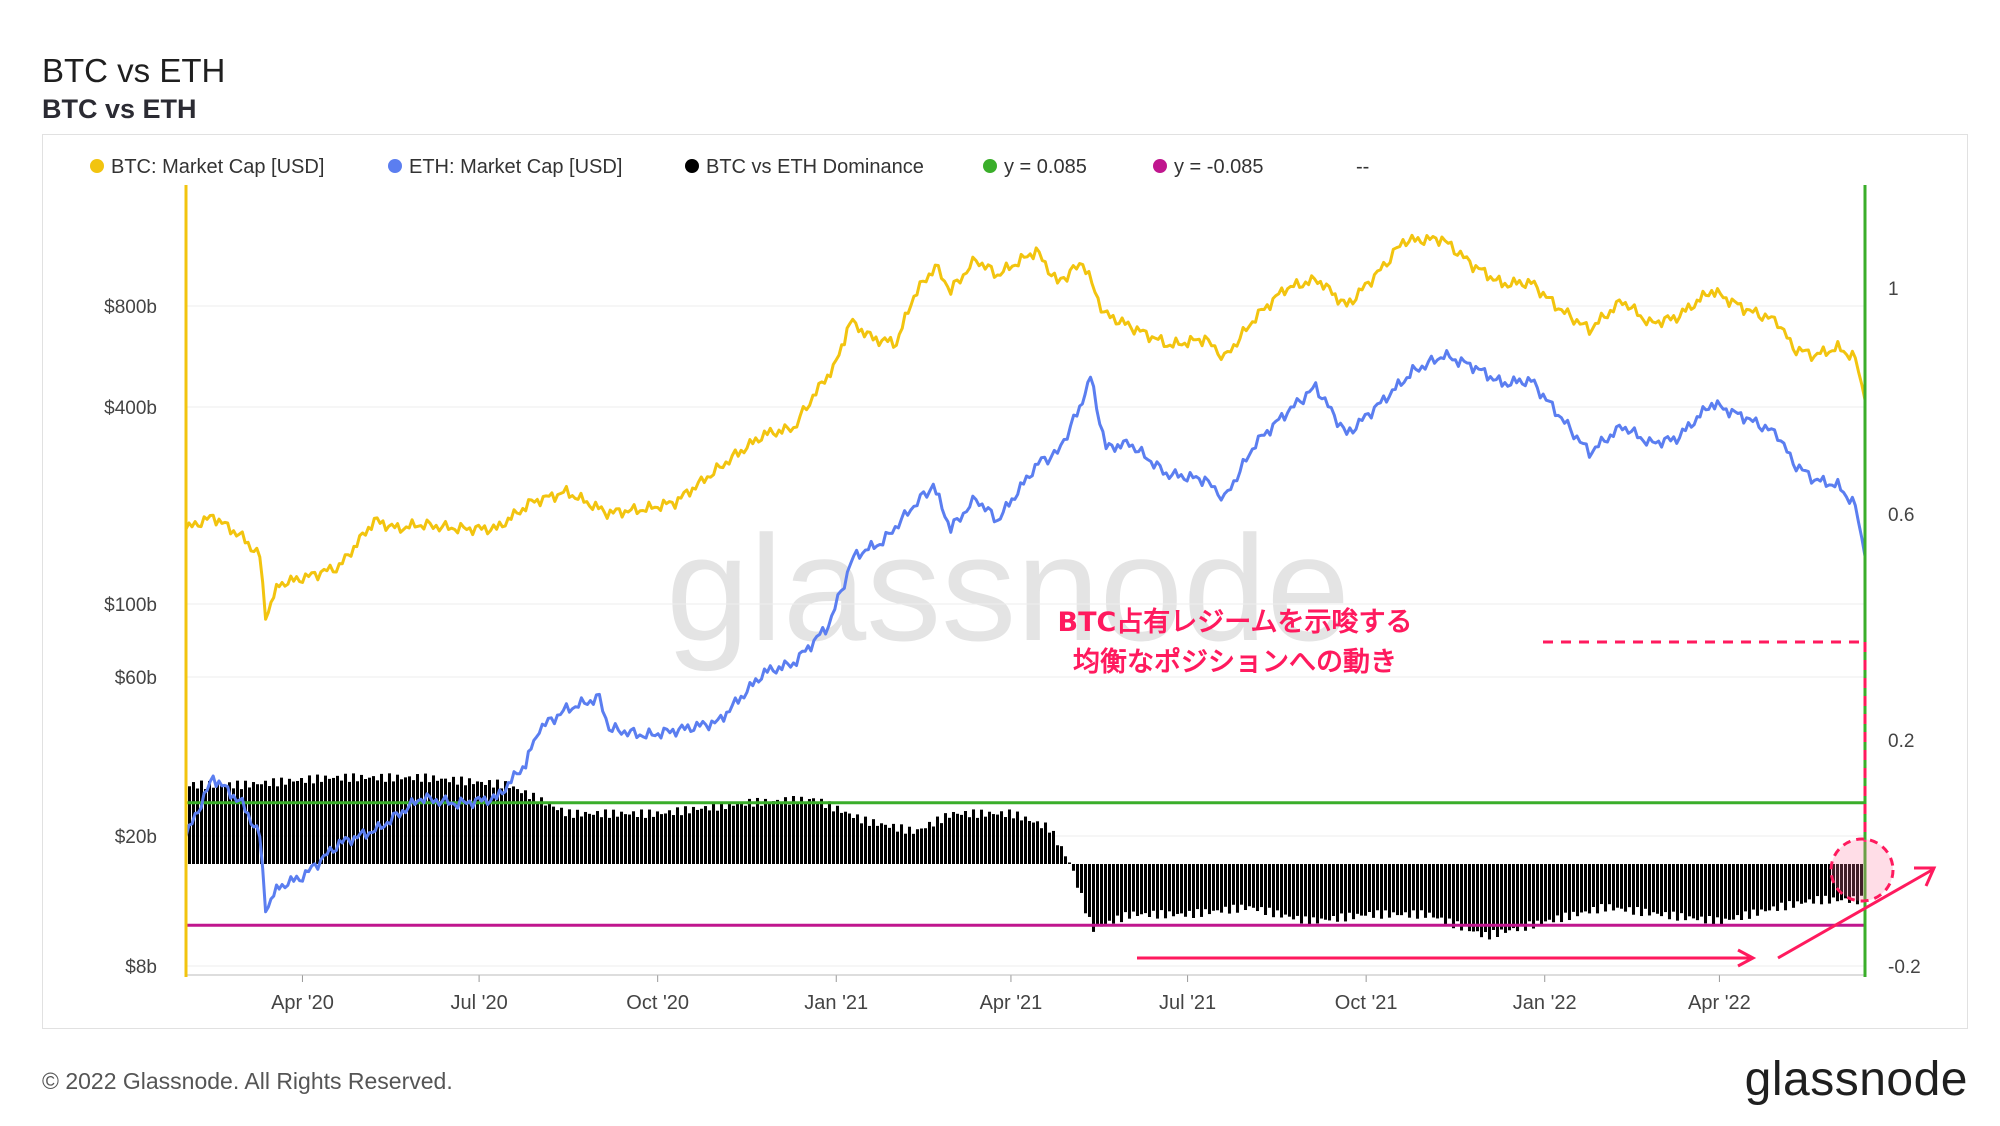 This screenshot has width=2000, height=1126. Describe the element at coordinates (1901, 741) in the screenshot. I see `y-right-tick-label: 0.2` at that location.